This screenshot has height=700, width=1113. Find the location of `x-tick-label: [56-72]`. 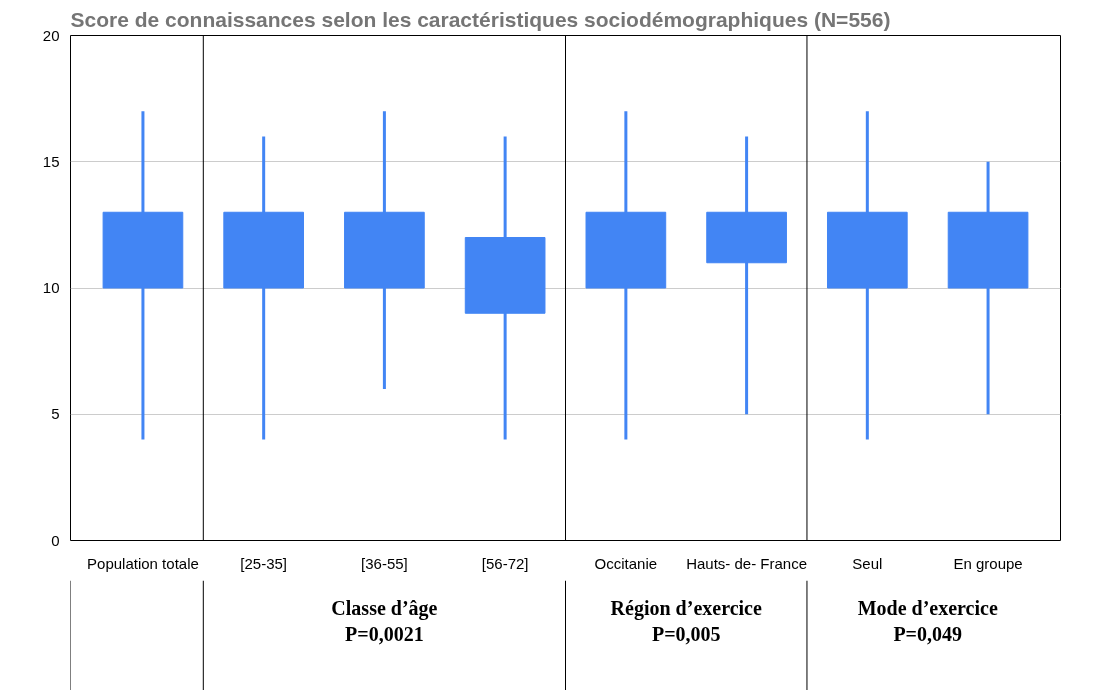

x-tick-label: [56-72] is located at coordinates (505, 563).